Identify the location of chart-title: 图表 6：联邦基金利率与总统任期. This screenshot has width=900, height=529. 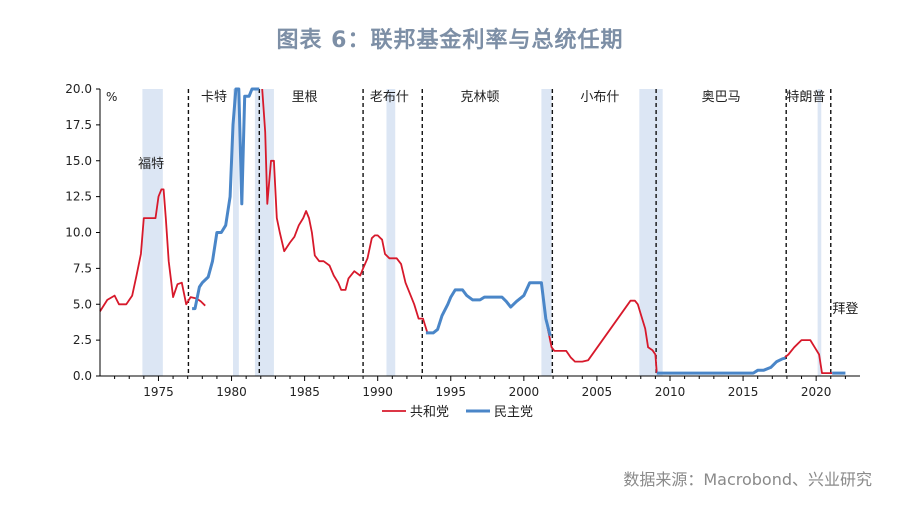
(450, 40).